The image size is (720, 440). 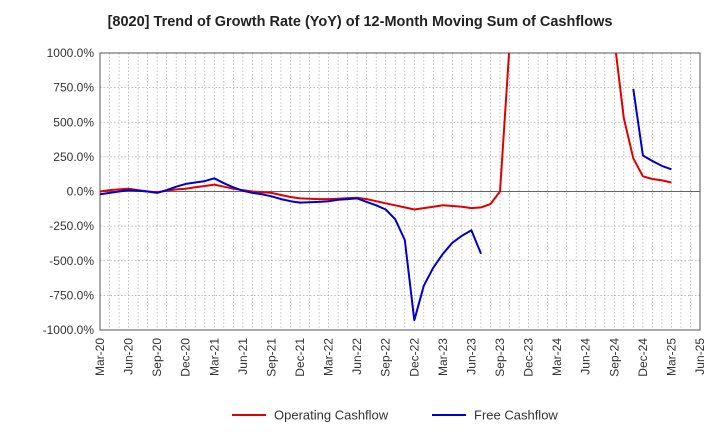 What do you see at coordinates (73, 88) in the screenshot?
I see `y-tick-label: 750.0%` at bounding box center [73, 88].